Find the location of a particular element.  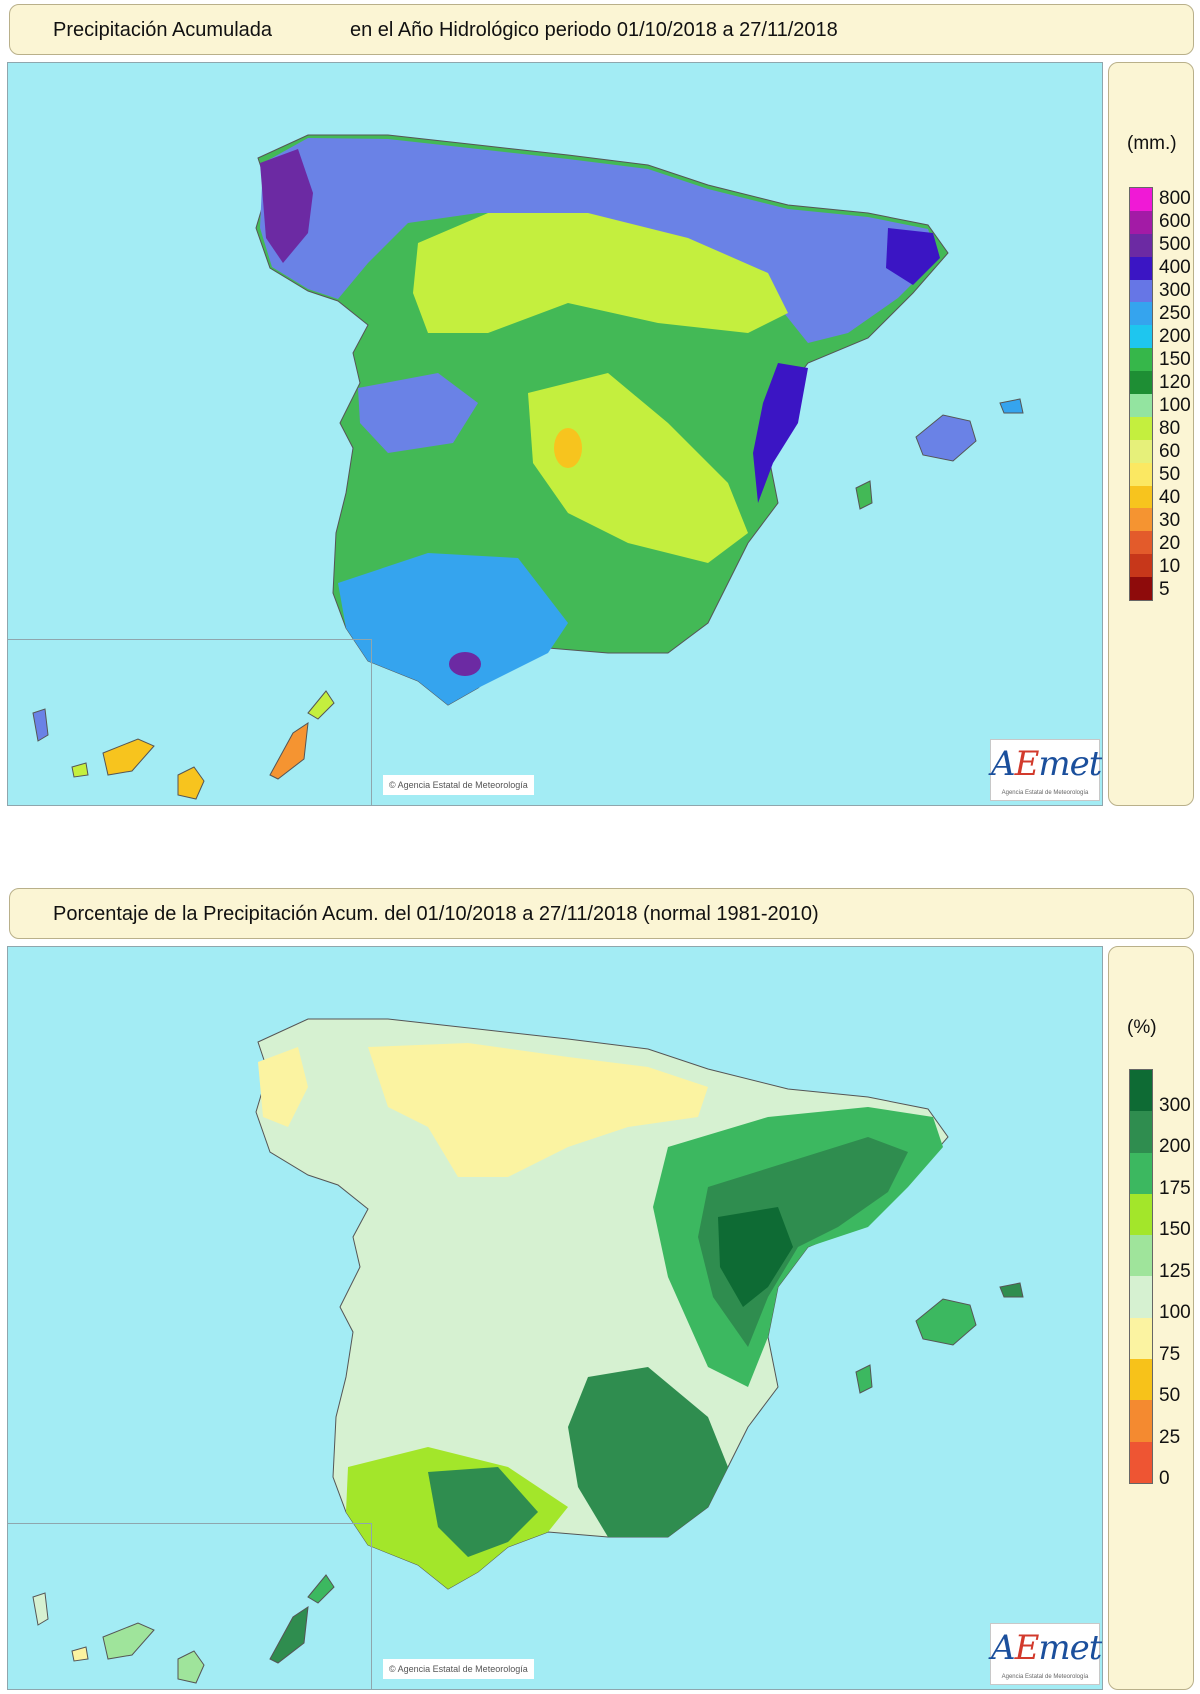

legend-label: 125 is located at coordinates (1175, 1271).